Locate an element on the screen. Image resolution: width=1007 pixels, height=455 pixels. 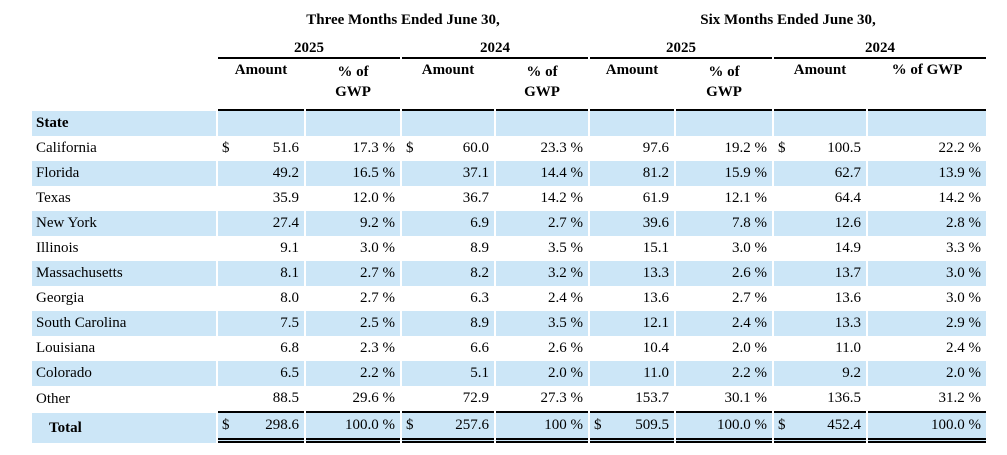
amount-value: 6.9 is located at coordinates (479, 223).